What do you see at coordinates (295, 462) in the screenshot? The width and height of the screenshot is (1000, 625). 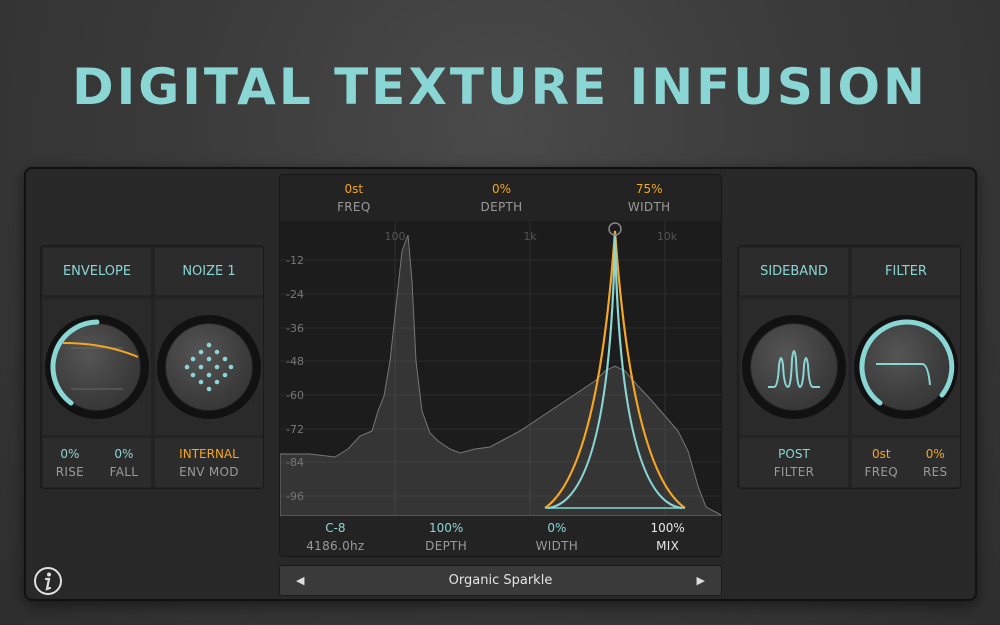 I see `db-label: -84` at bounding box center [295, 462].